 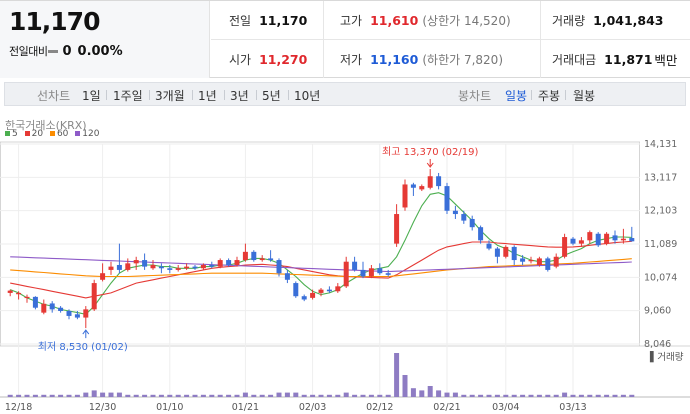 I want to click on tab-5year: 5년, so click(x=271, y=96).